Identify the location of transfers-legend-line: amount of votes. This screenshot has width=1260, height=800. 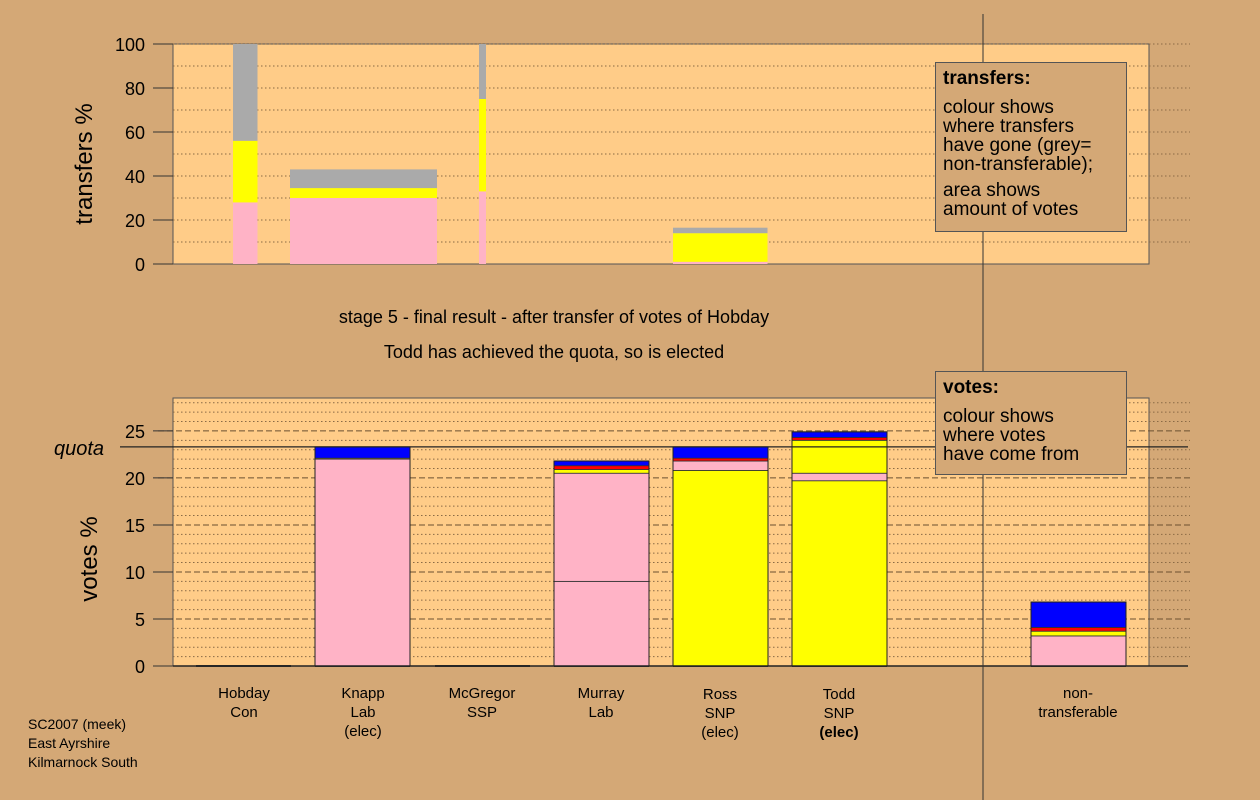
(1011, 209).